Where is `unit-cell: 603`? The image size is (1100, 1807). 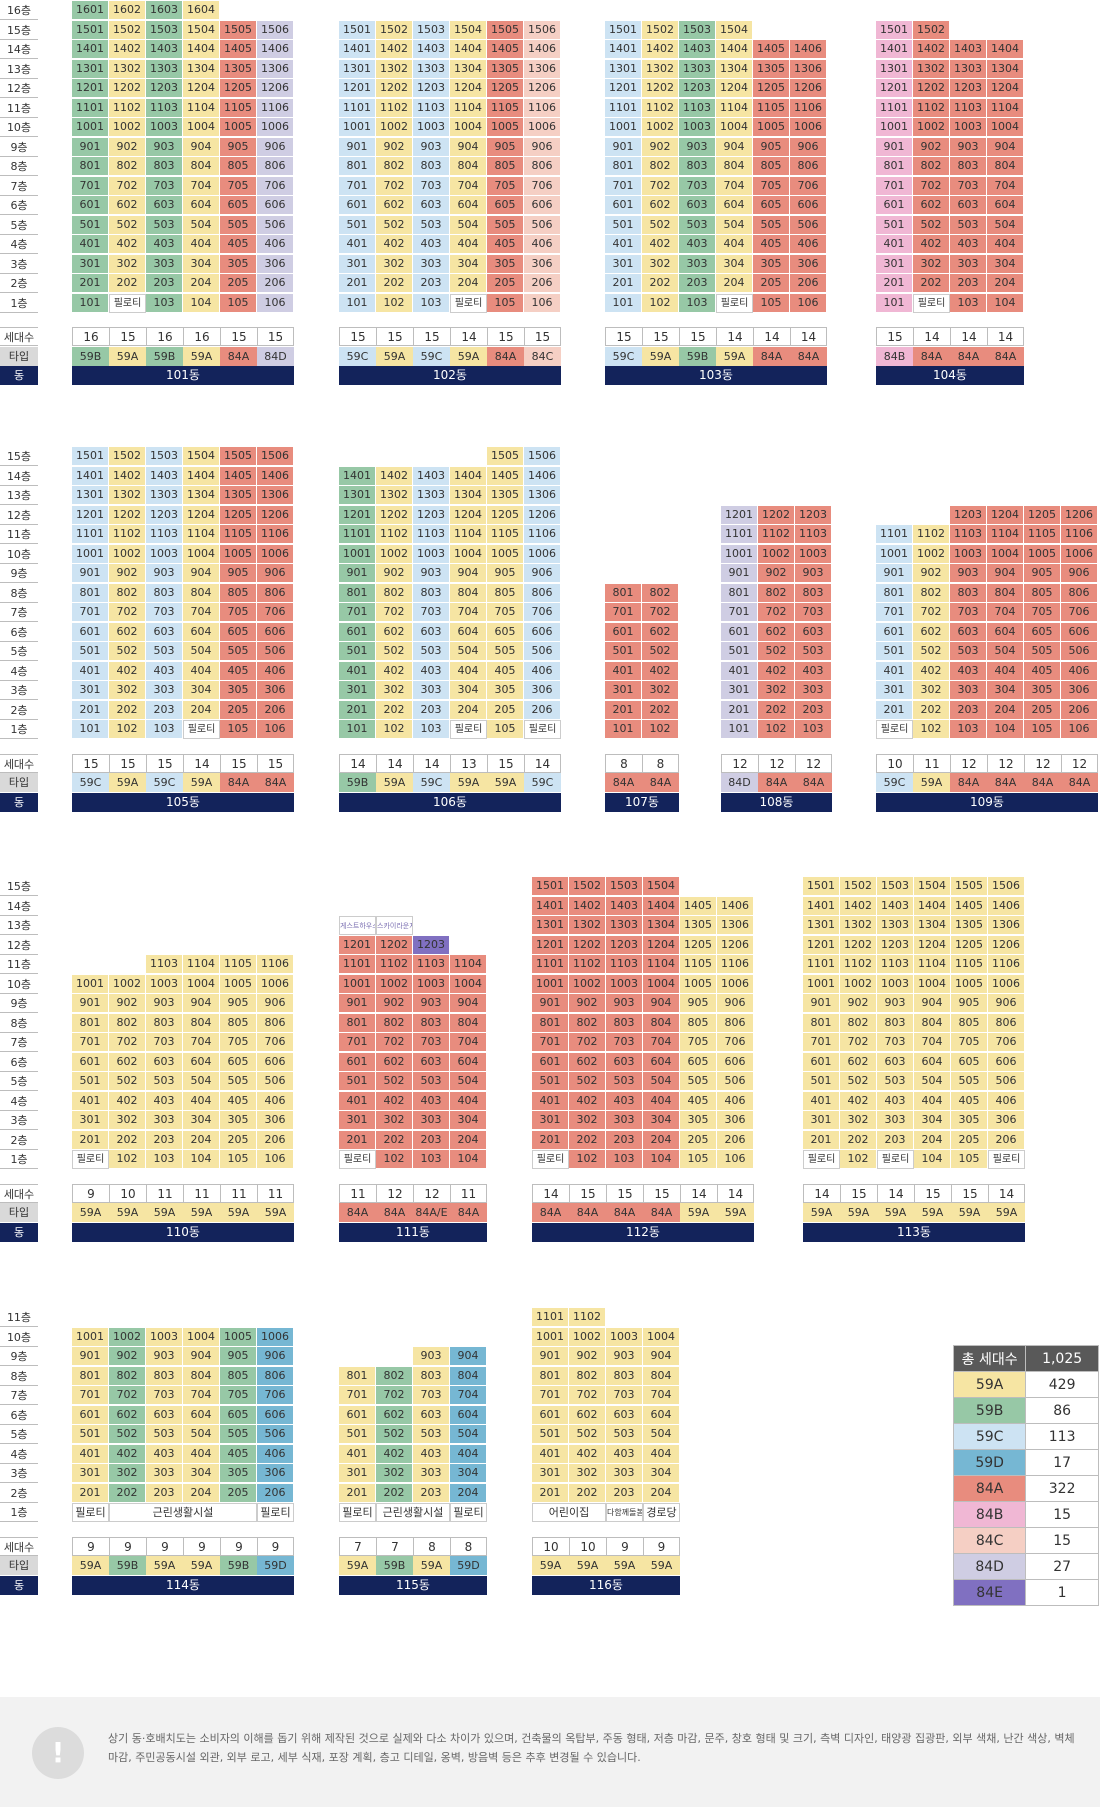
unit-cell: 603 is located at coordinates (697, 205).